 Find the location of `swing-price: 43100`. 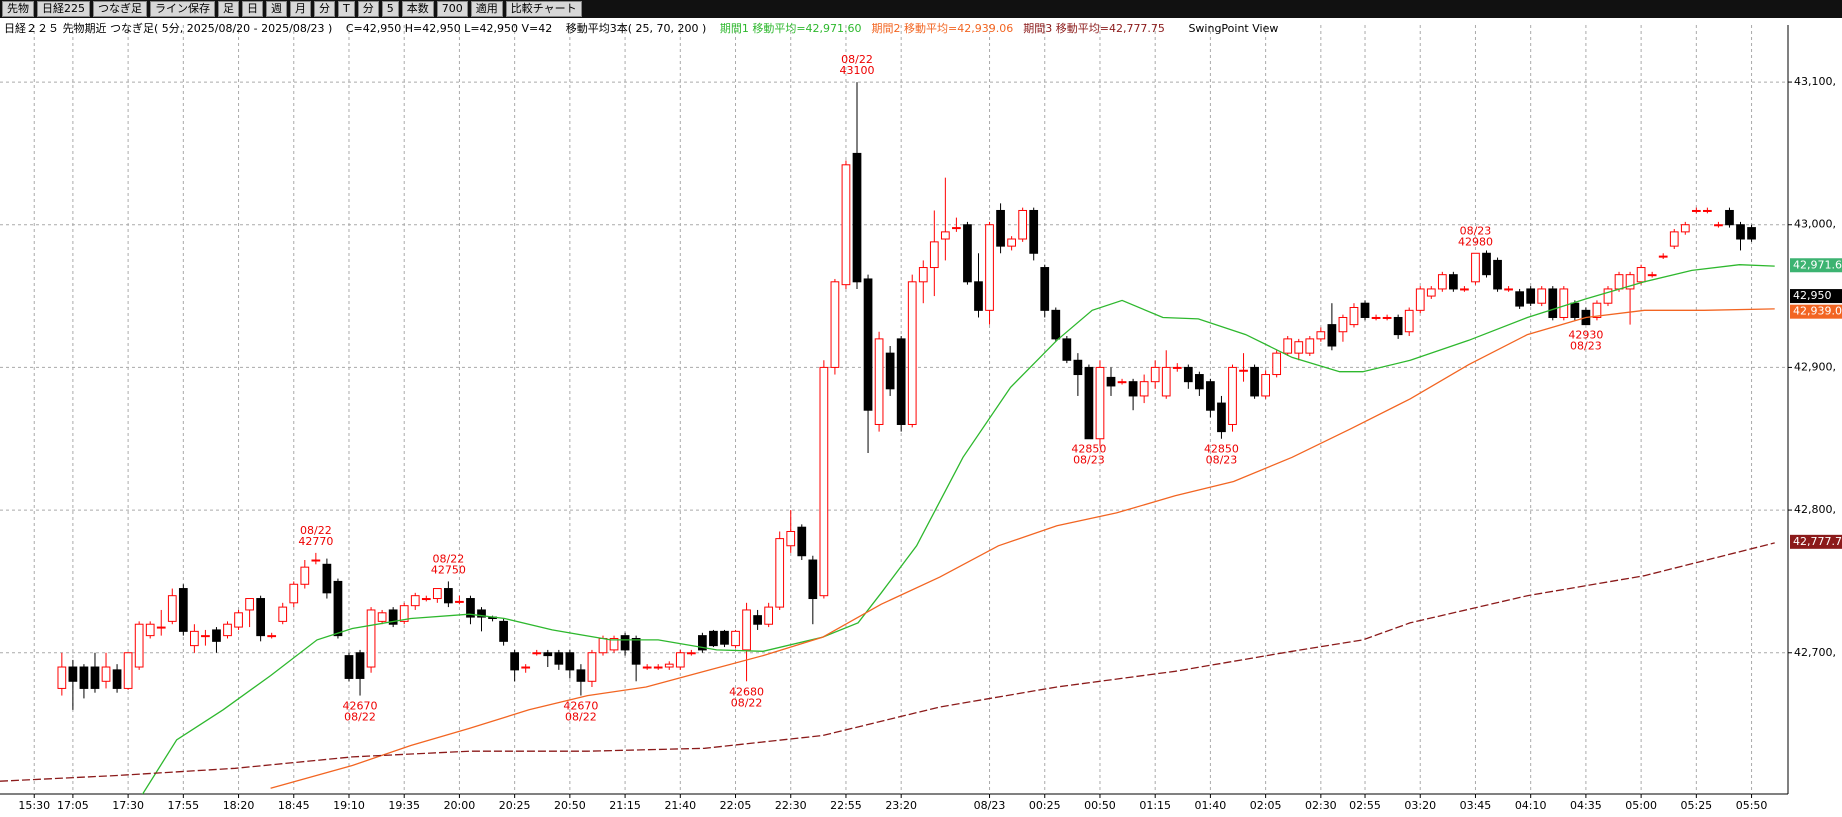

swing-price: 43100 is located at coordinates (857, 70).